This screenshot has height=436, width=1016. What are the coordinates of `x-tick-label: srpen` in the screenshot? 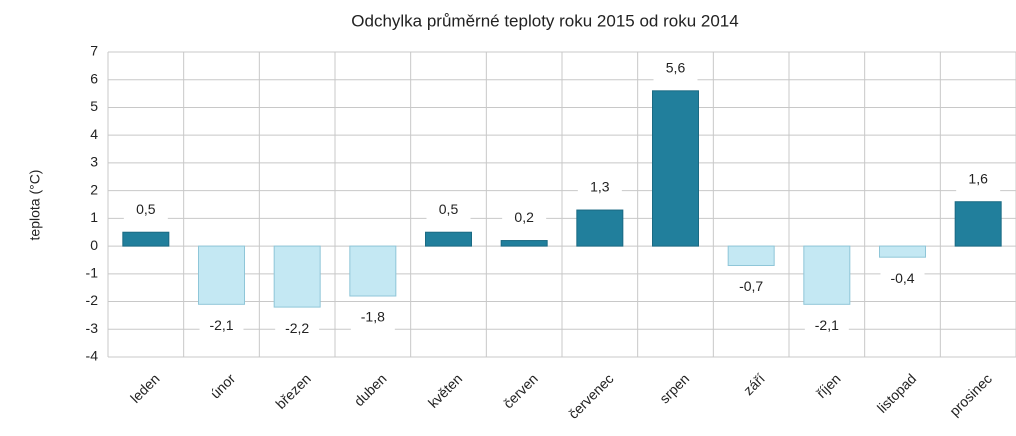 It's located at (674, 388).